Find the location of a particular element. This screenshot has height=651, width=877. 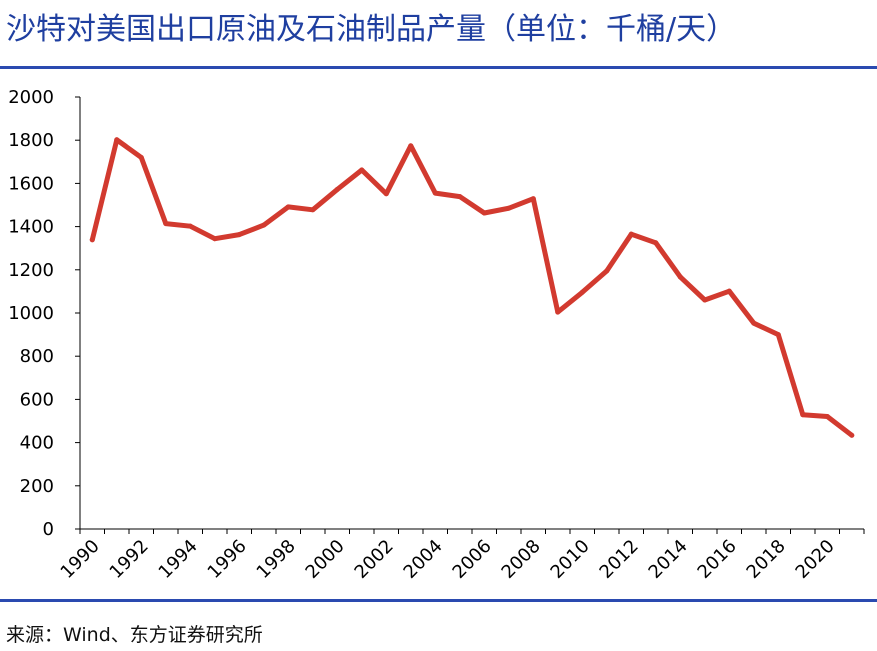

source-note: 来源：Wind、东方证券研究所 is located at coordinates (134, 635).